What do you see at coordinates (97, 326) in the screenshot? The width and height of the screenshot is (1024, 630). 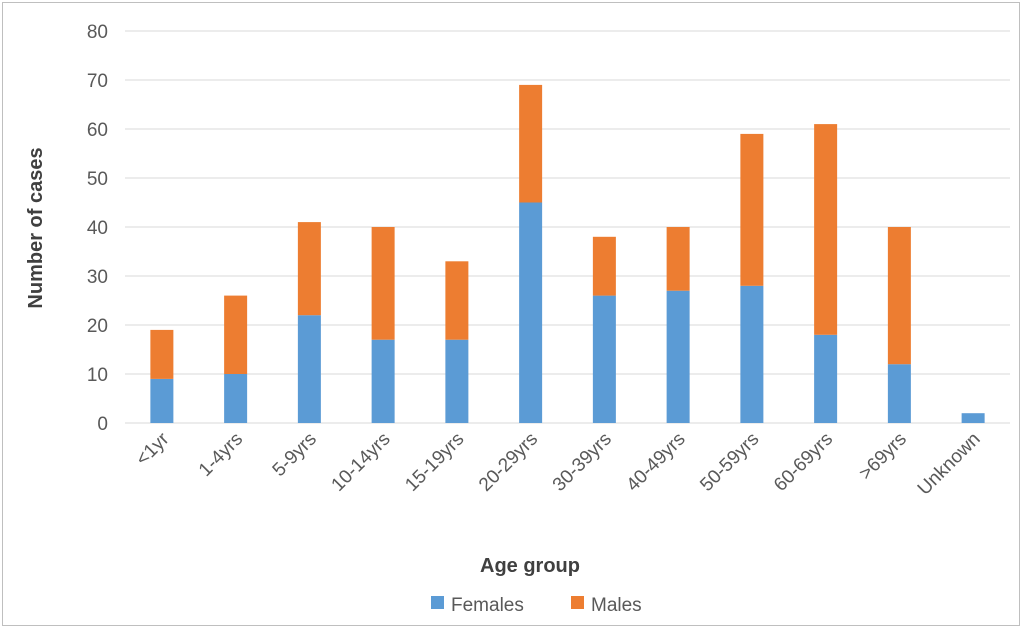 I see `y-tick-label: 20` at bounding box center [97, 326].